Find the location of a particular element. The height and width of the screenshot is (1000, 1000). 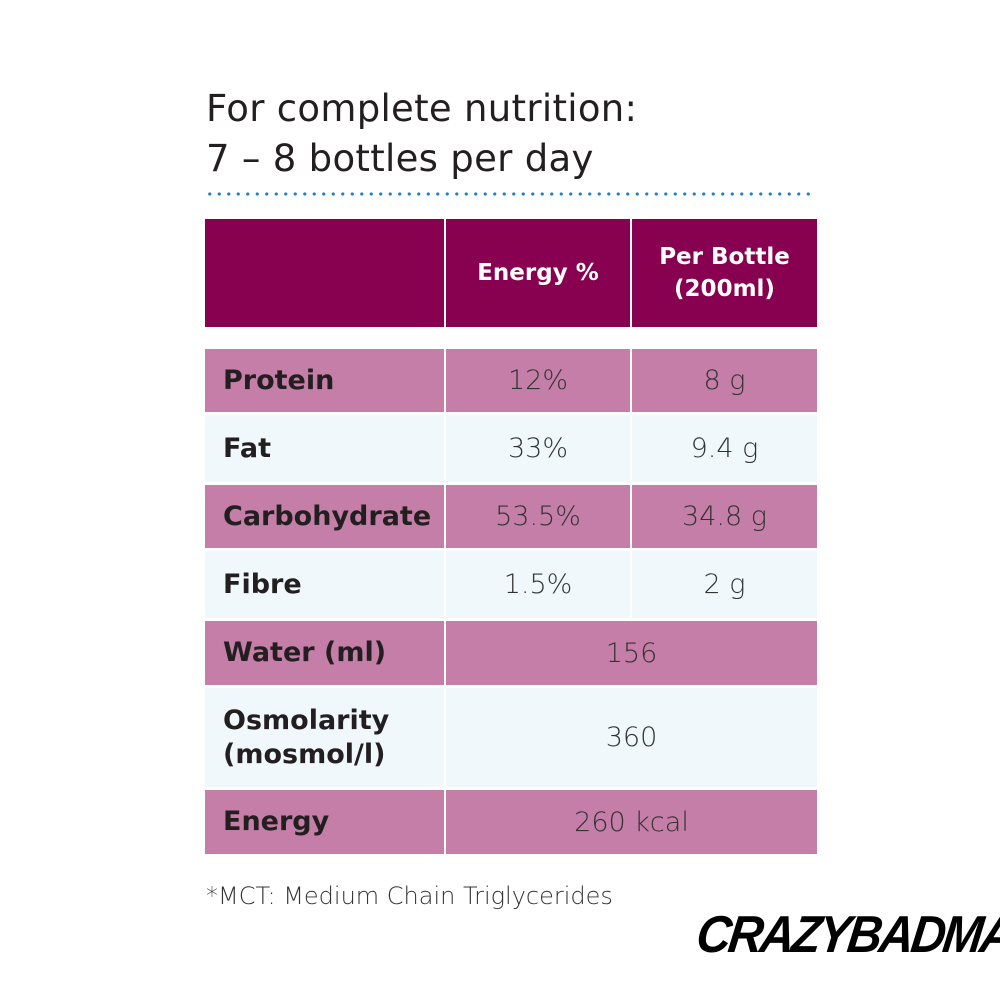

header-empty is located at coordinates (324, 273).